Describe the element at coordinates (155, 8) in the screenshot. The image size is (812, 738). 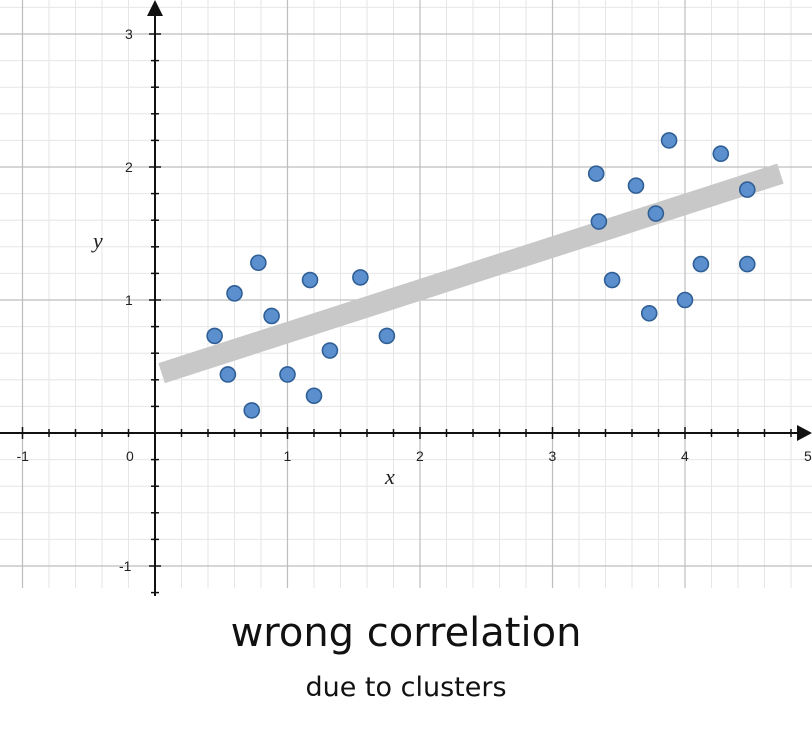
I see `y-axis-arrow` at that location.